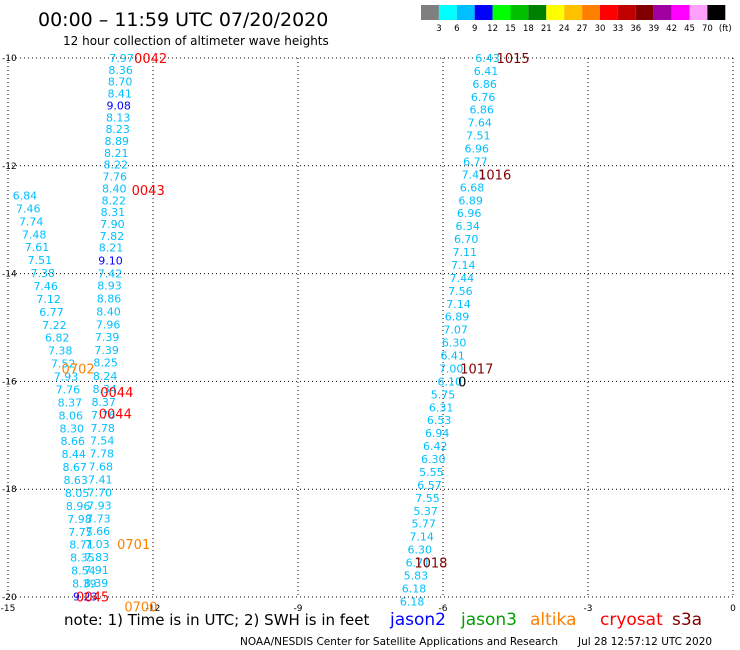 The height and width of the screenshot is (650, 740). What do you see at coordinates (430, 564) in the screenshot?
I see `pass-time-label: 1018` at bounding box center [430, 564].